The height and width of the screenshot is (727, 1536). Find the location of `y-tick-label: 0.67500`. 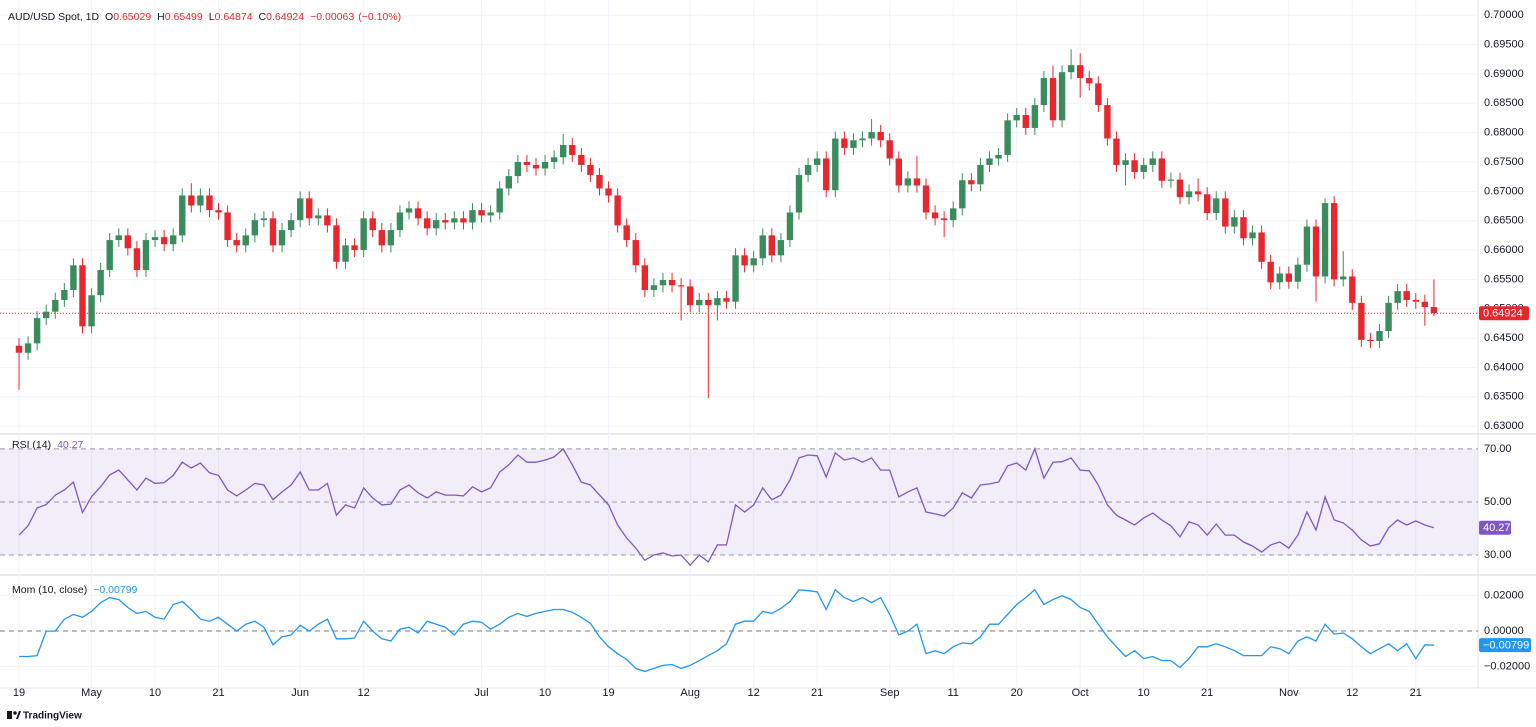

y-tick-label: 0.67500 is located at coordinates (1504, 162).